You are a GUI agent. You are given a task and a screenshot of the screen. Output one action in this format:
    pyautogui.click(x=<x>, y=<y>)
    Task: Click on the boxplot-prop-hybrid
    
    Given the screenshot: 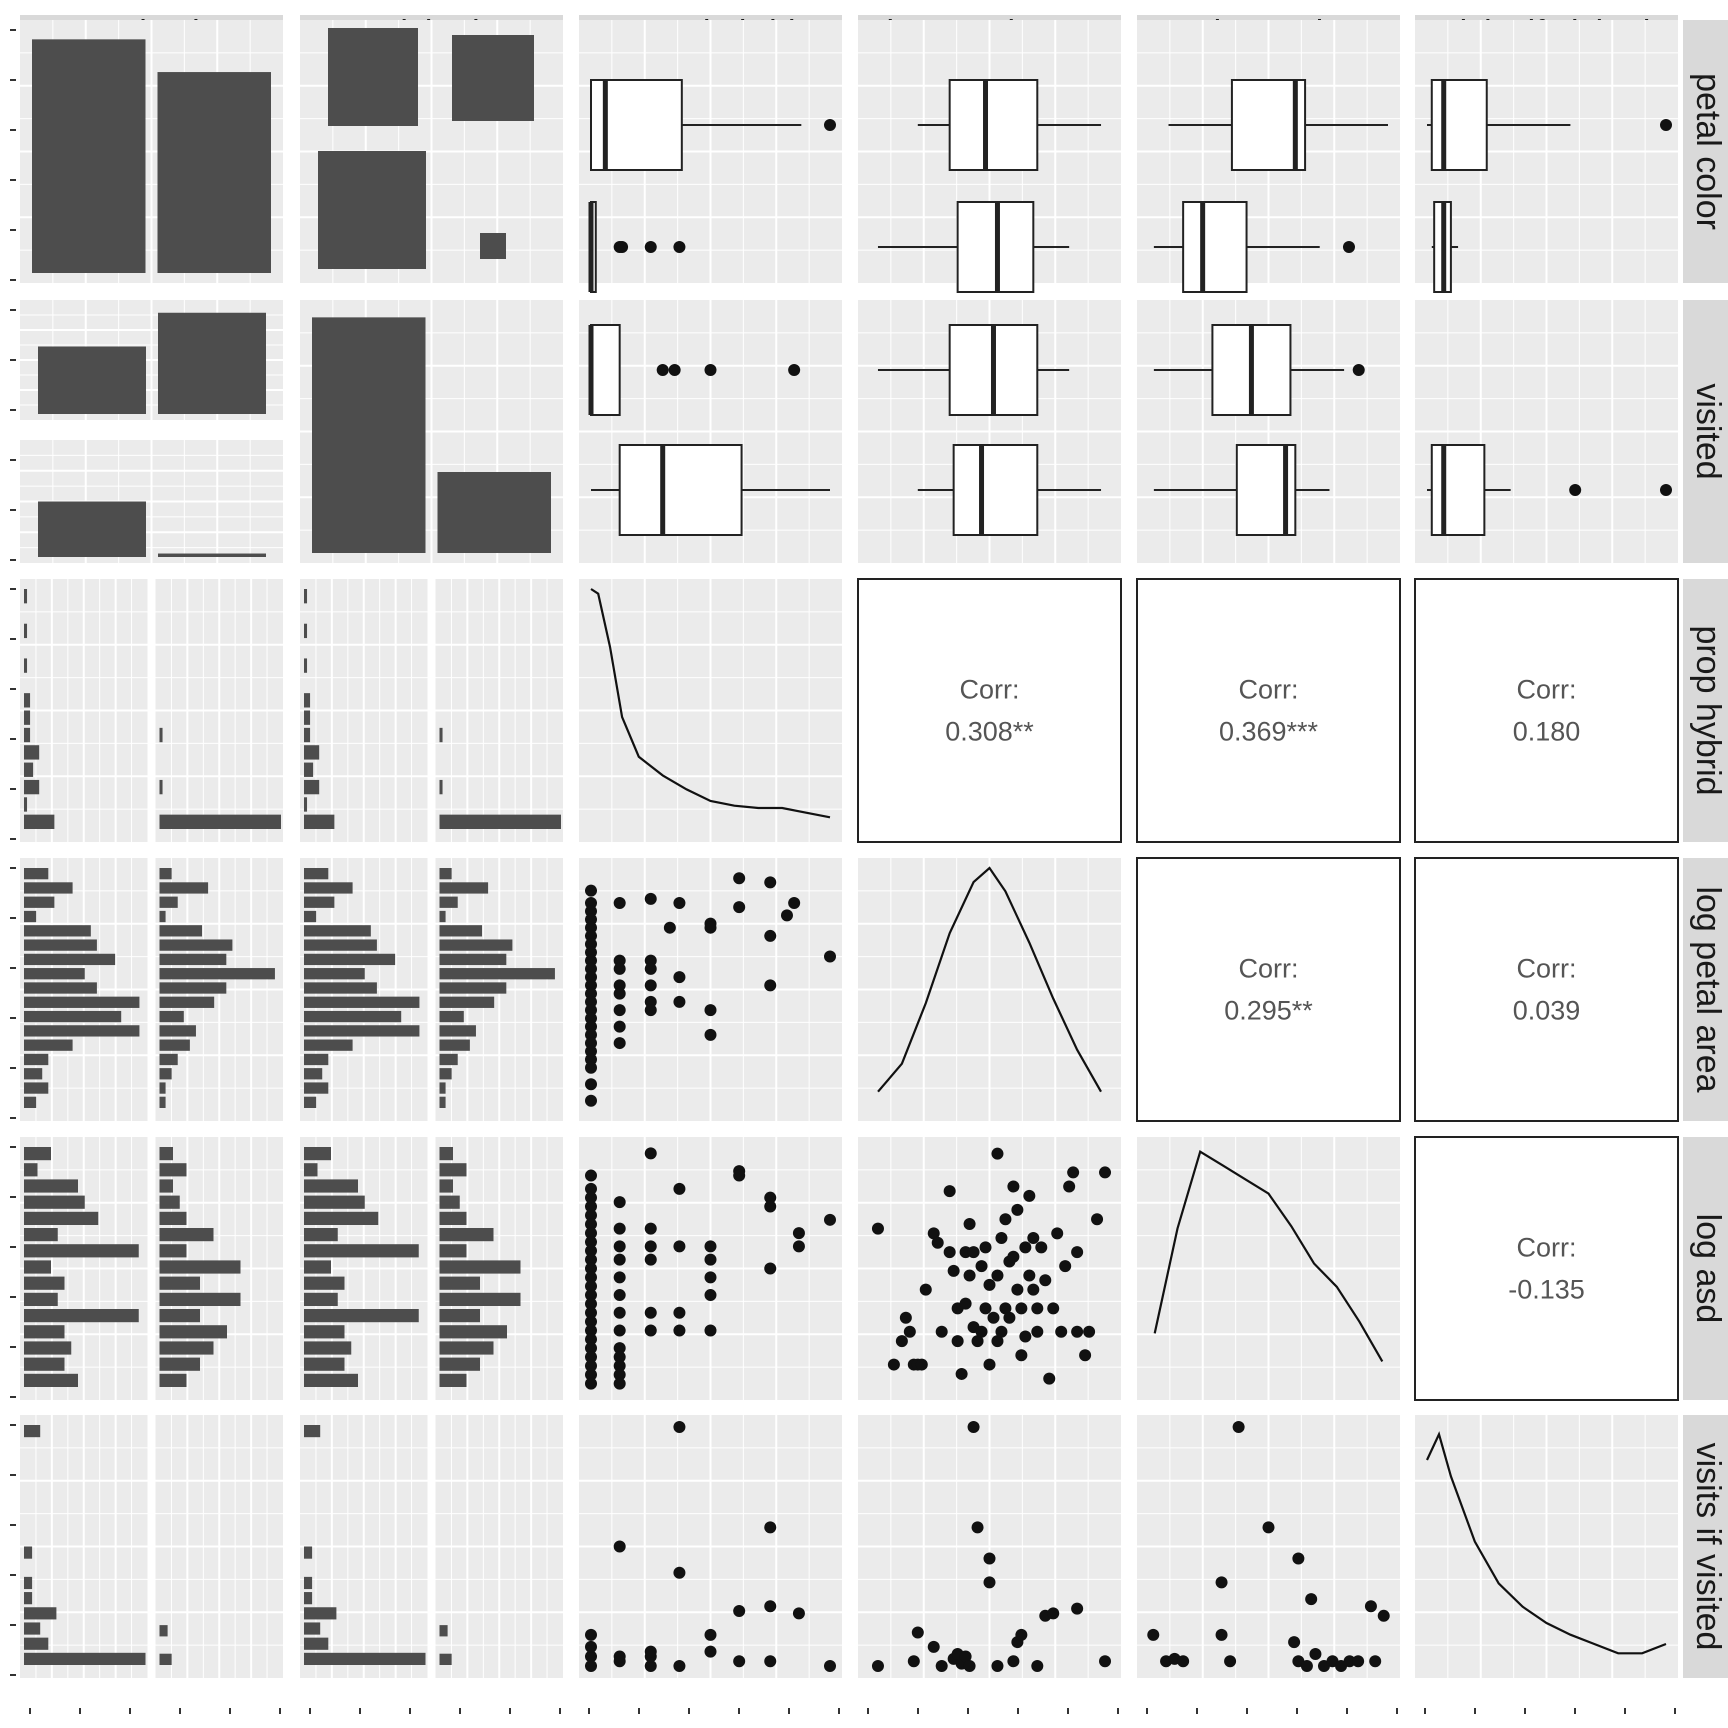 What is the action you would take?
    pyautogui.click(x=637, y=247)
    